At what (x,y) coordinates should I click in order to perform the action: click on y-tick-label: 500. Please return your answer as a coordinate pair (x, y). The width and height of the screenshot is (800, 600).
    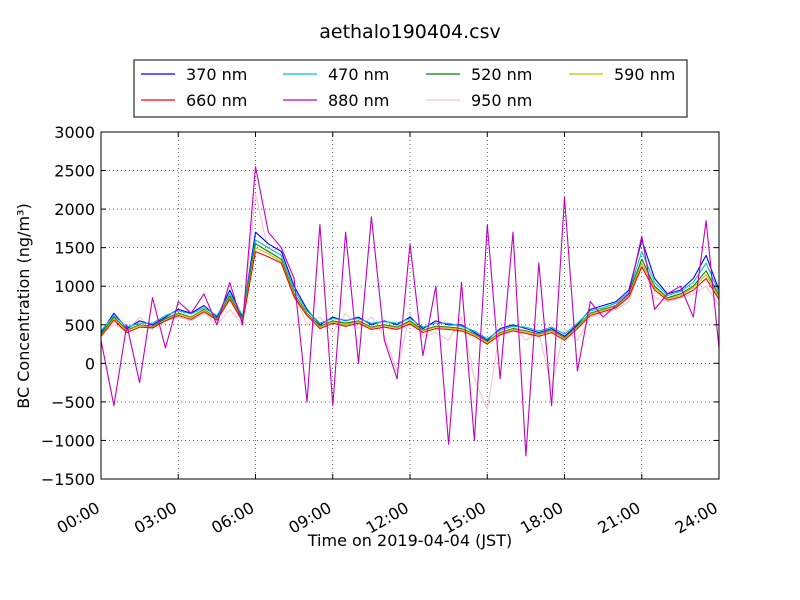
    Looking at the image, I should click on (79, 325).